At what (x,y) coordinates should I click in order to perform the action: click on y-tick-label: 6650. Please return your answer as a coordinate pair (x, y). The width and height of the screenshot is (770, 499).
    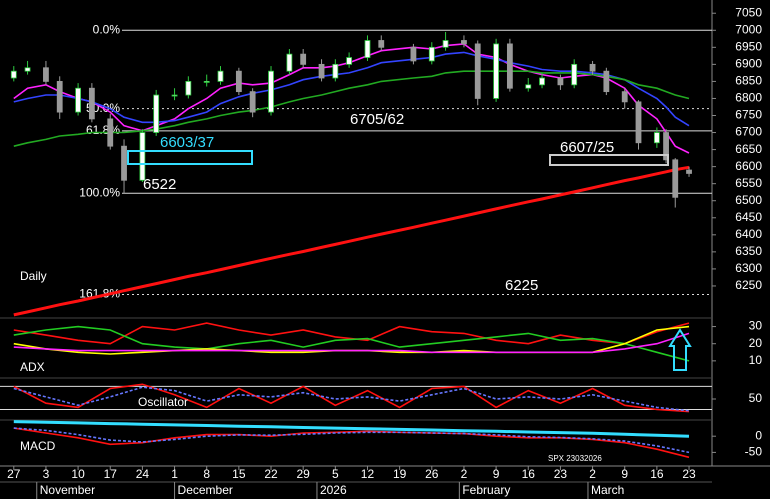
    Looking at the image, I should click on (748, 149).